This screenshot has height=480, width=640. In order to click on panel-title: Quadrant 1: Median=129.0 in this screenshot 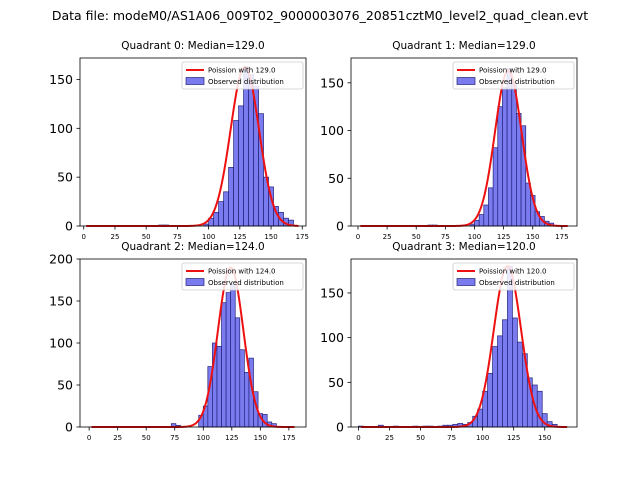, I will do `click(463, 46)`.